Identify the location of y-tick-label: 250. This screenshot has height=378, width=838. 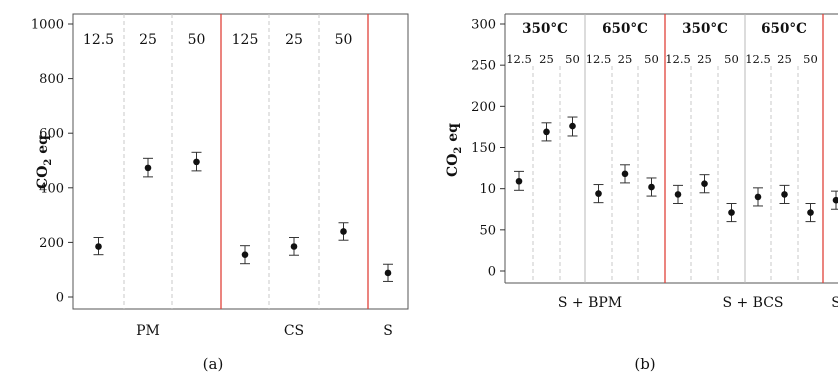
(483, 66).